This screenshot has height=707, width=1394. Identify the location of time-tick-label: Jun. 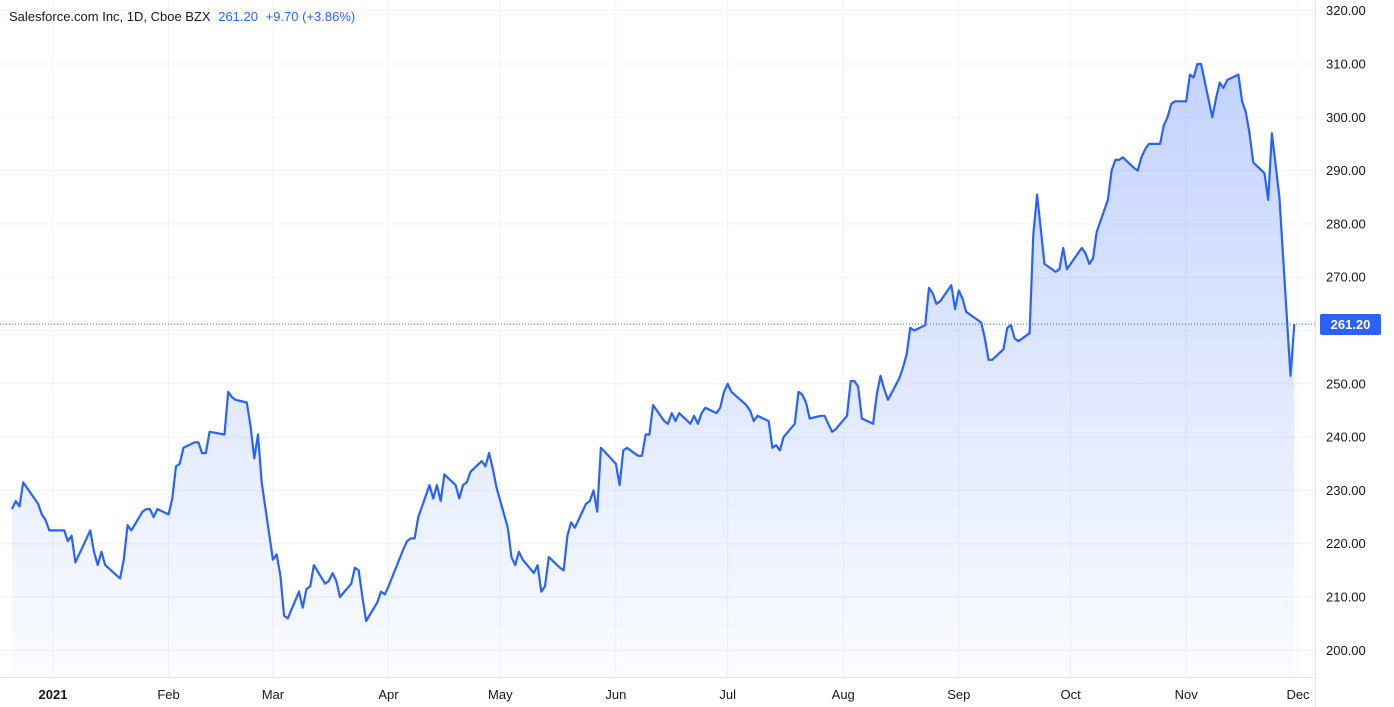
(615, 694).